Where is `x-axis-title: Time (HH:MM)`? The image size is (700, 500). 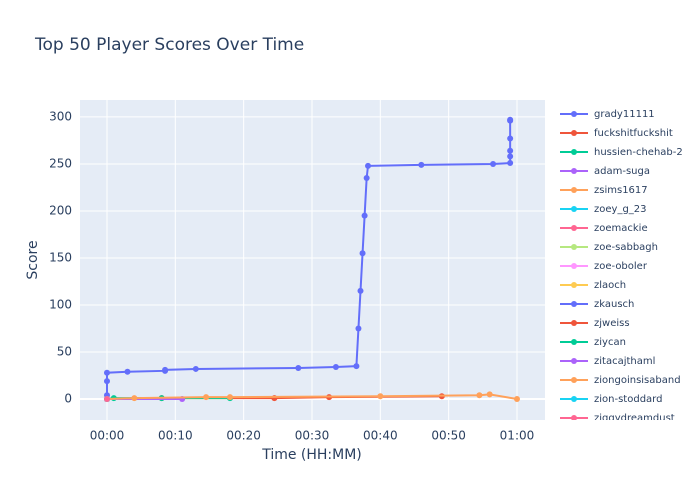
x-axis-title: Time (HH:MM) is located at coordinates (311, 455).